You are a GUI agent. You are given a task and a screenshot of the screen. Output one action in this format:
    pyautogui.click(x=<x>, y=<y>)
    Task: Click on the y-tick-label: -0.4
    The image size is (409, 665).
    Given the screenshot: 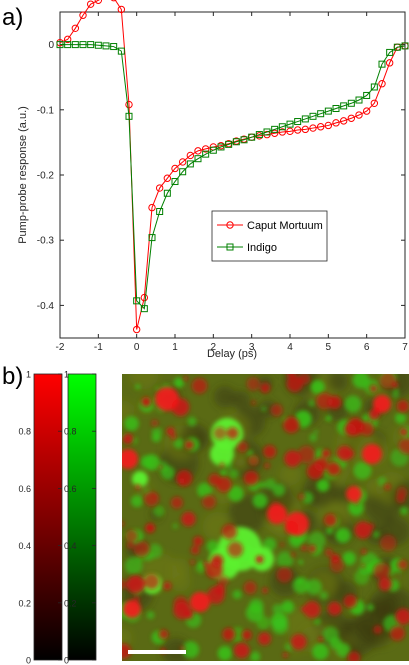 What is the action you would take?
    pyautogui.click(x=46, y=306)
    